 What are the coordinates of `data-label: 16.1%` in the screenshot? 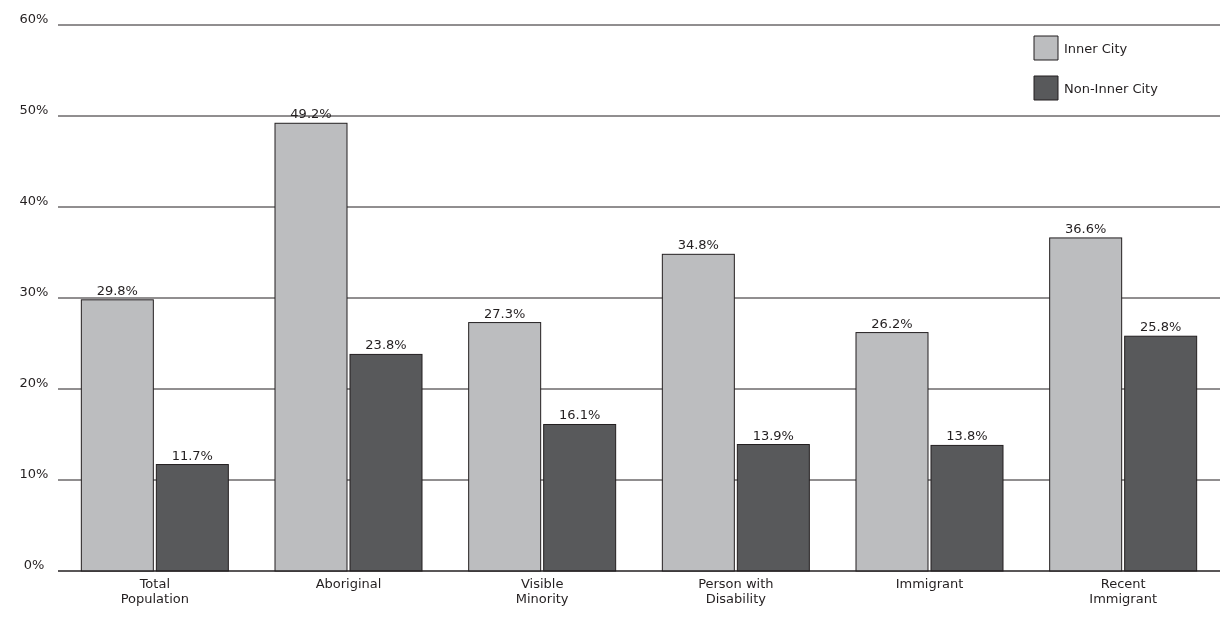 It's located at (580, 415).